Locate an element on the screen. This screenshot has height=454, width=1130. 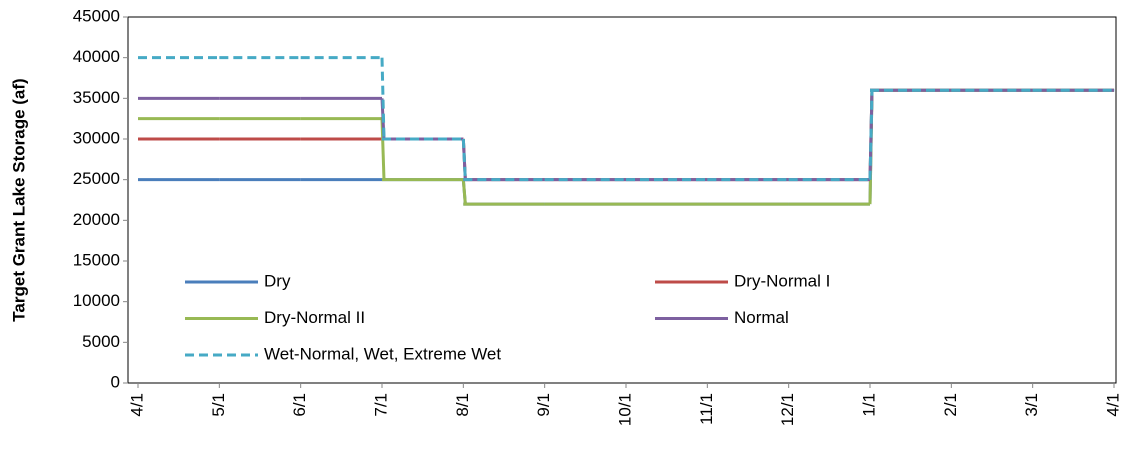
y-tick-label: 35000 is located at coordinates (96, 97).